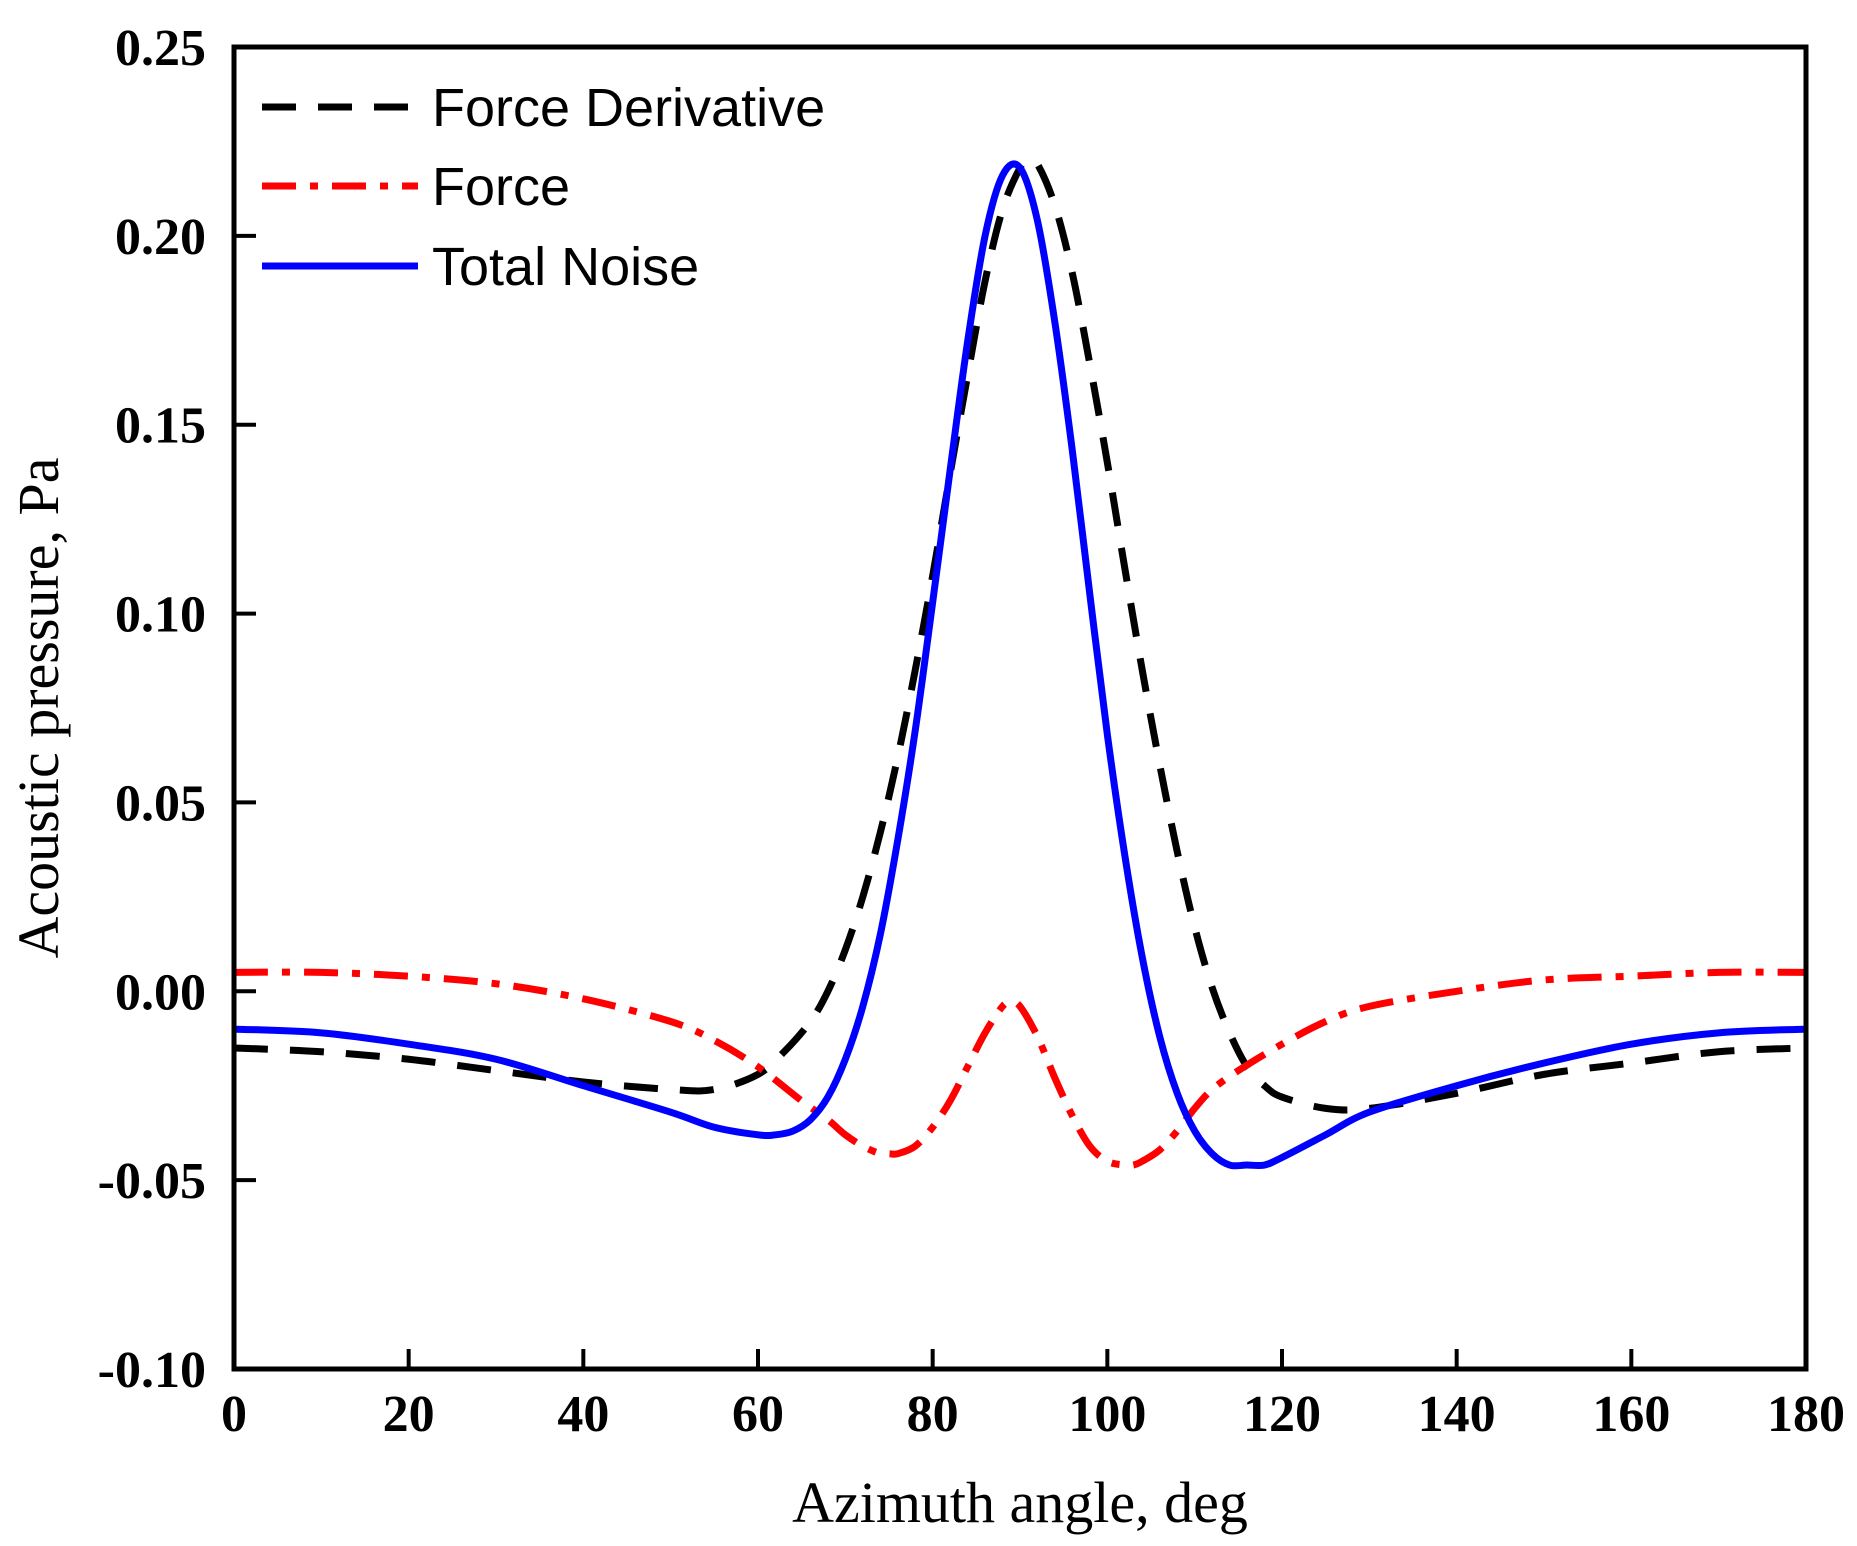 The image size is (1857, 1546). I want to click on x-tick-label: 60, so click(758, 1414).